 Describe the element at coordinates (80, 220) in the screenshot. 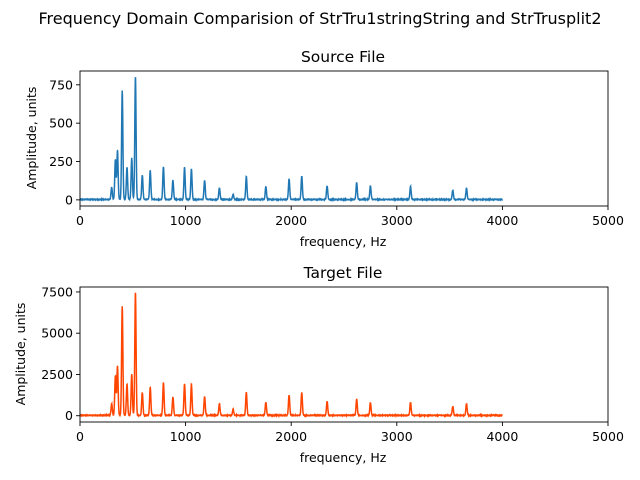

I see `source-x-tick-label: 0` at that location.